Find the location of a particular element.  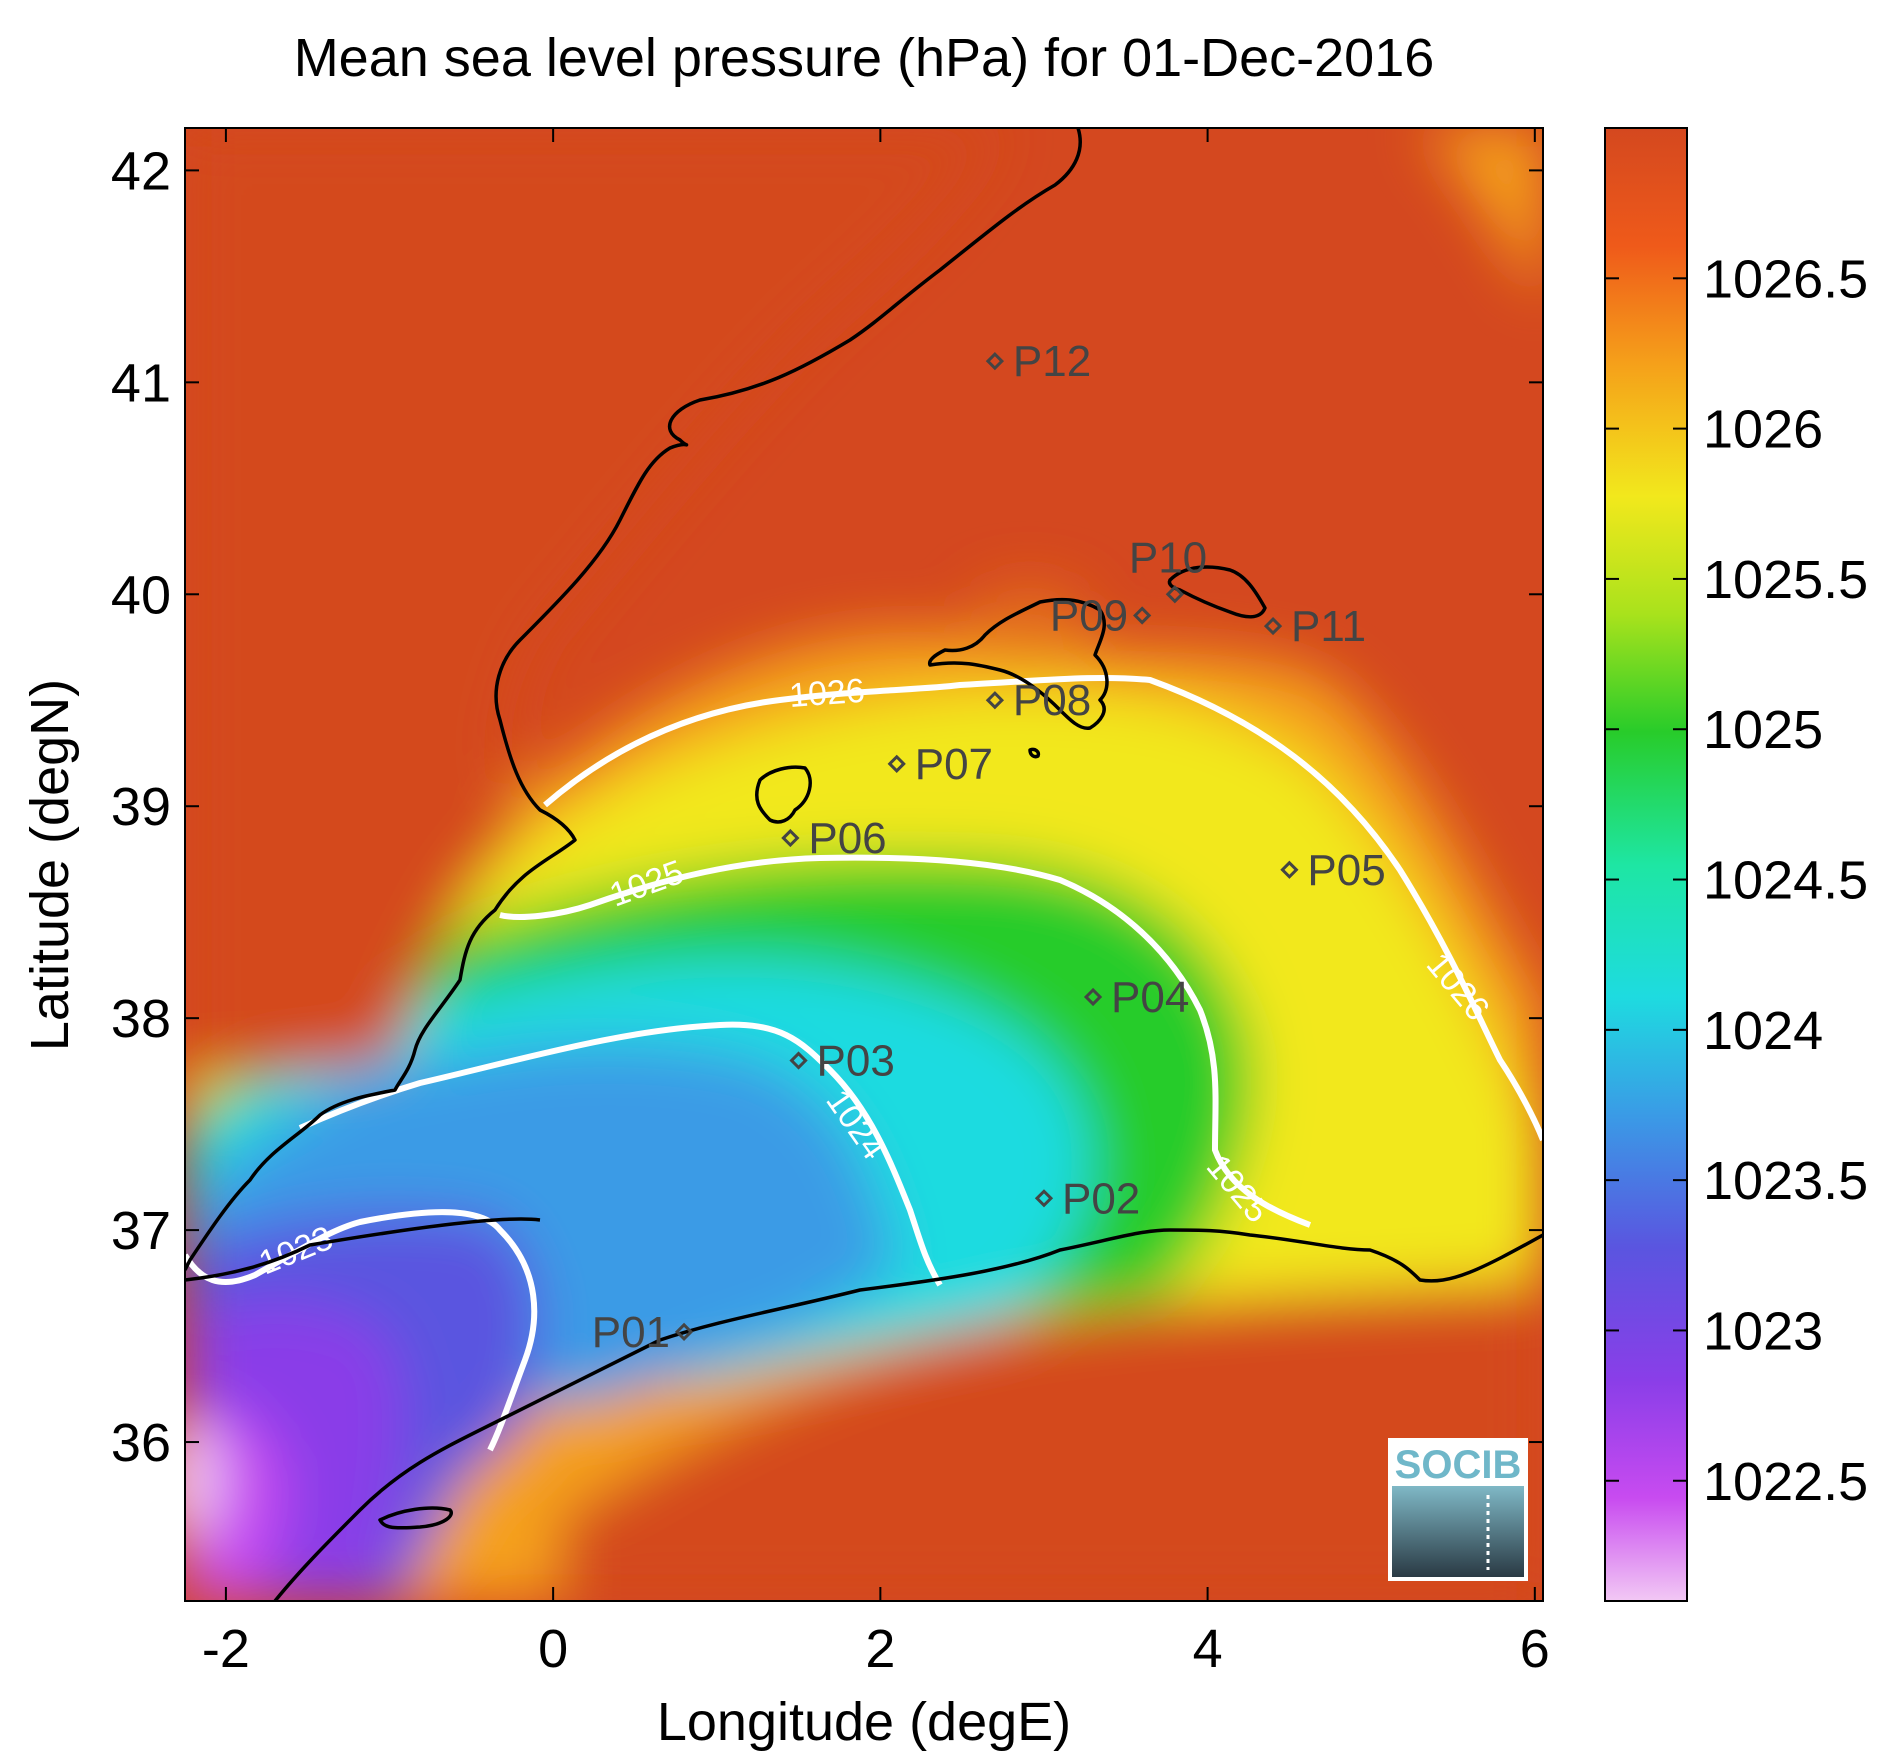

socib-logo: SOCIB is located at coordinates (1458, 1509).